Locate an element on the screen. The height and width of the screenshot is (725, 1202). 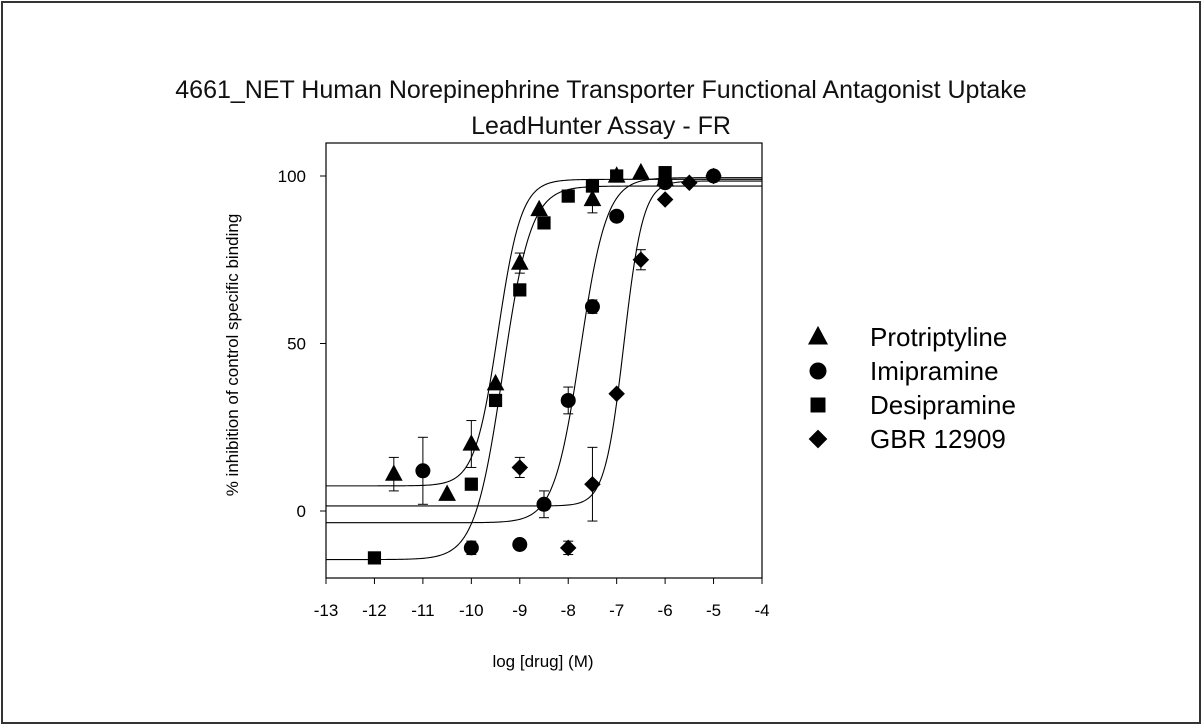
legend-label: Protriptyline is located at coordinates (938, 337).